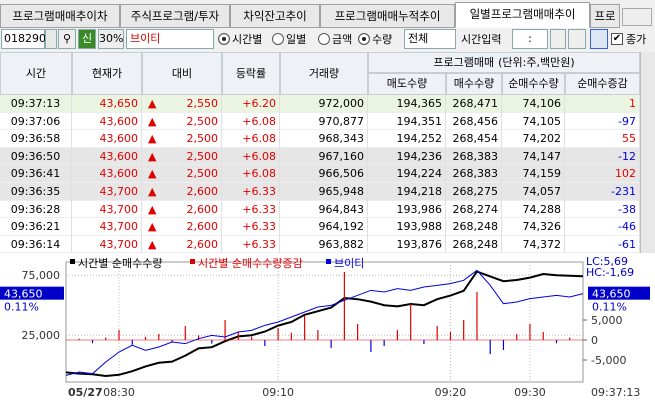  I want to click on cell: -97, so click(602, 121).